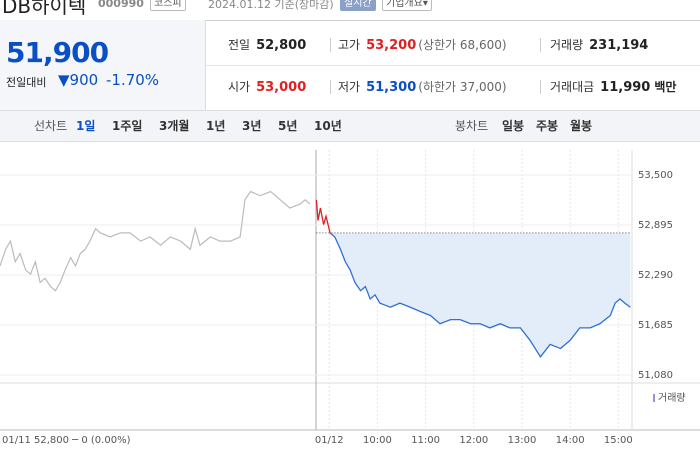 The height and width of the screenshot is (450, 700). What do you see at coordinates (174, 126) in the screenshot?
I see `period-button: 3개월` at bounding box center [174, 126].